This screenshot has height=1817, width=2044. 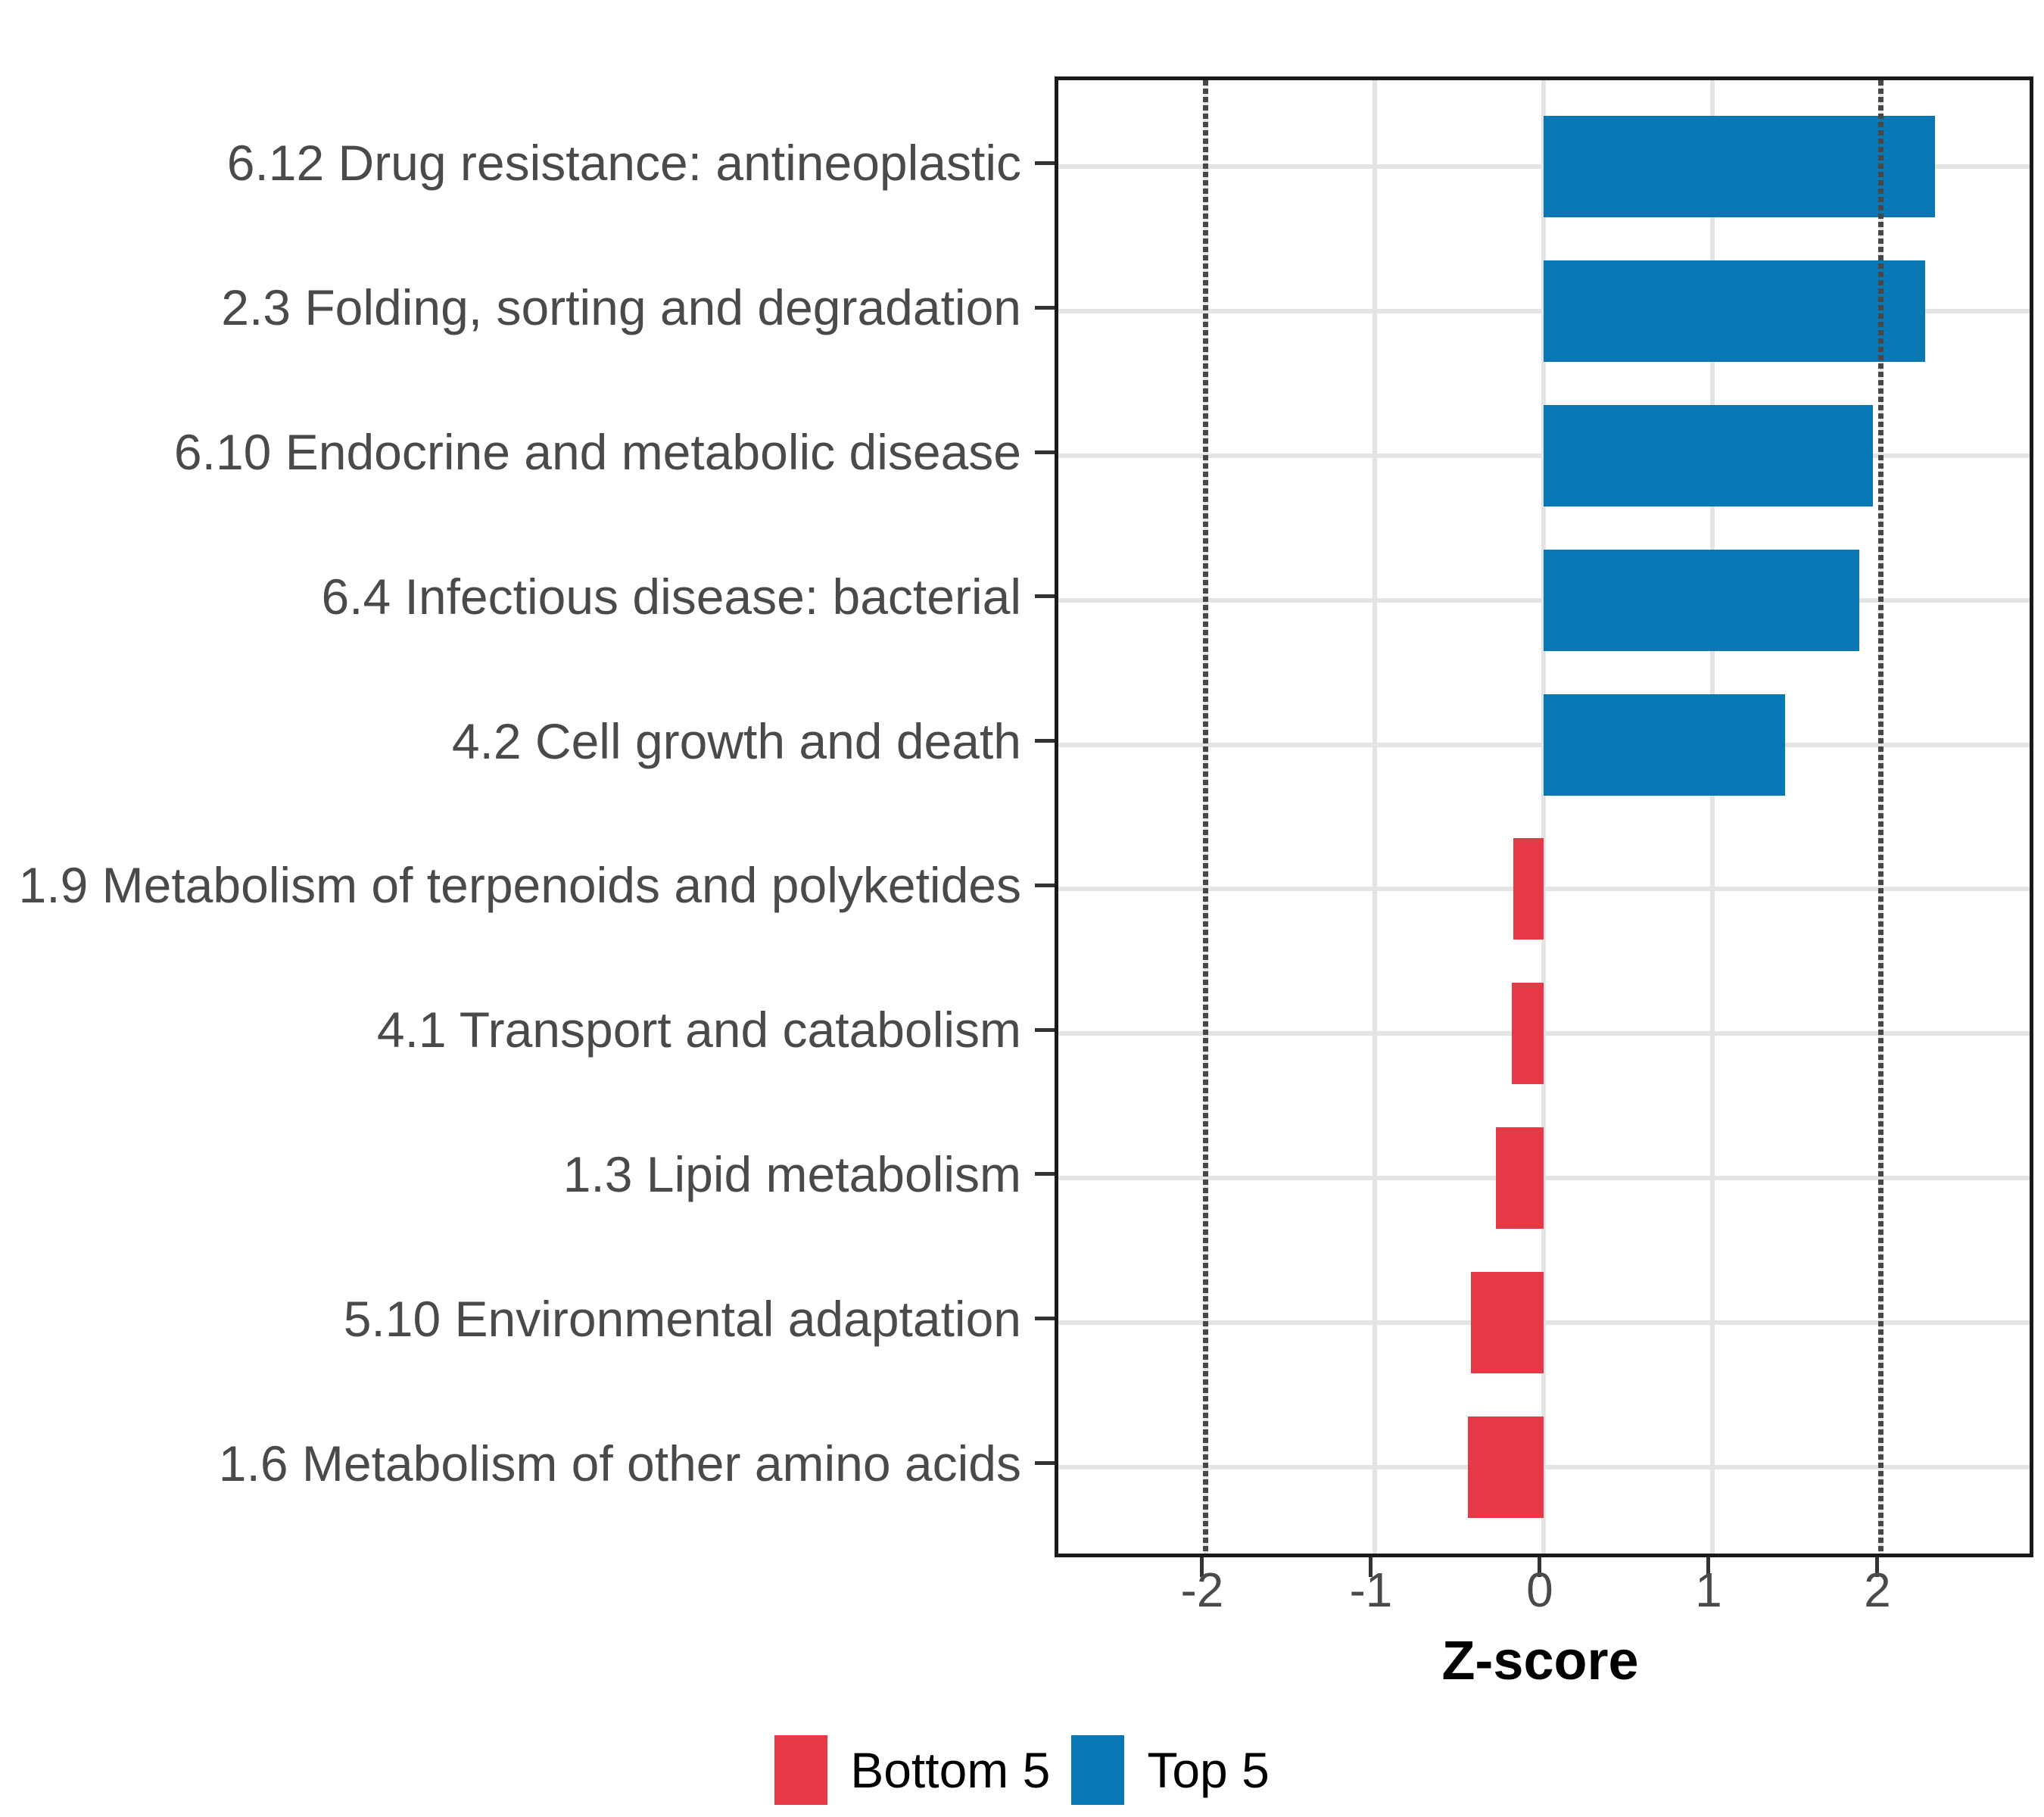 What do you see at coordinates (621, 307) in the screenshot?
I see `y-axis-label: 2.3 Folding, sorting and degradation` at bounding box center [621, 307].